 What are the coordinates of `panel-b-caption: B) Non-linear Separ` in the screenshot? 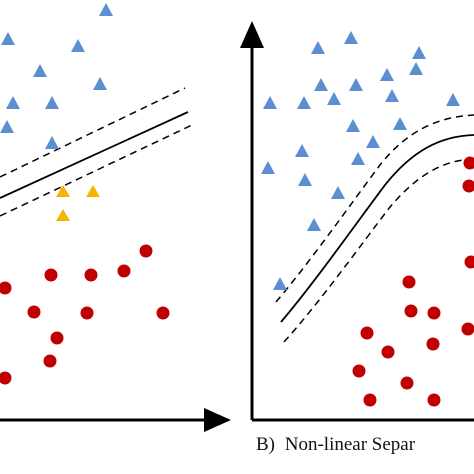 It's located at (336, 444).